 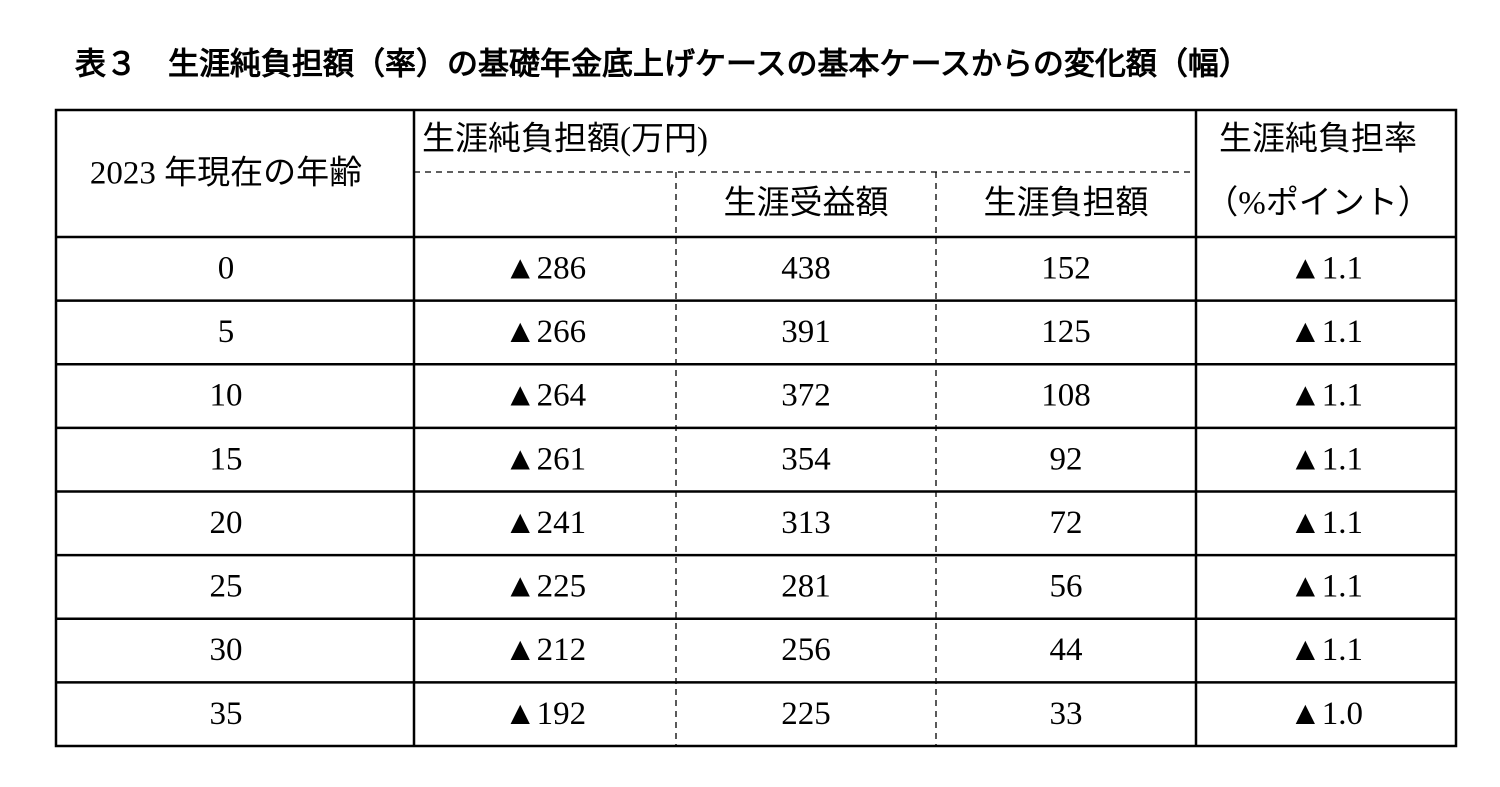 What do you see at coordinates (1066, 203) in the screenshot?
I see `header-burden: 生涯負担額` at bounding box center [1066, 203].